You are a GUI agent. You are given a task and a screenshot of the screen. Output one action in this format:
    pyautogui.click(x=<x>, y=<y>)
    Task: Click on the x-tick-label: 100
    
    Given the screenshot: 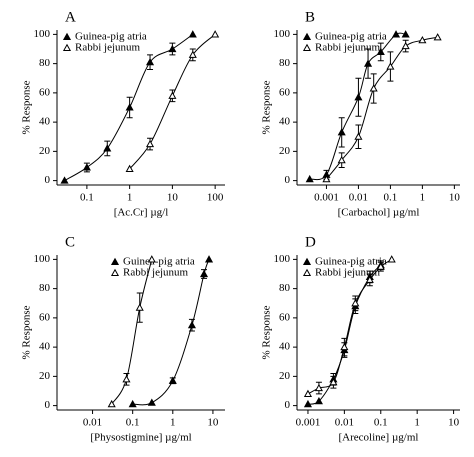 What is the action you would take?
    pyautogui.click(x=215, y=198)
    